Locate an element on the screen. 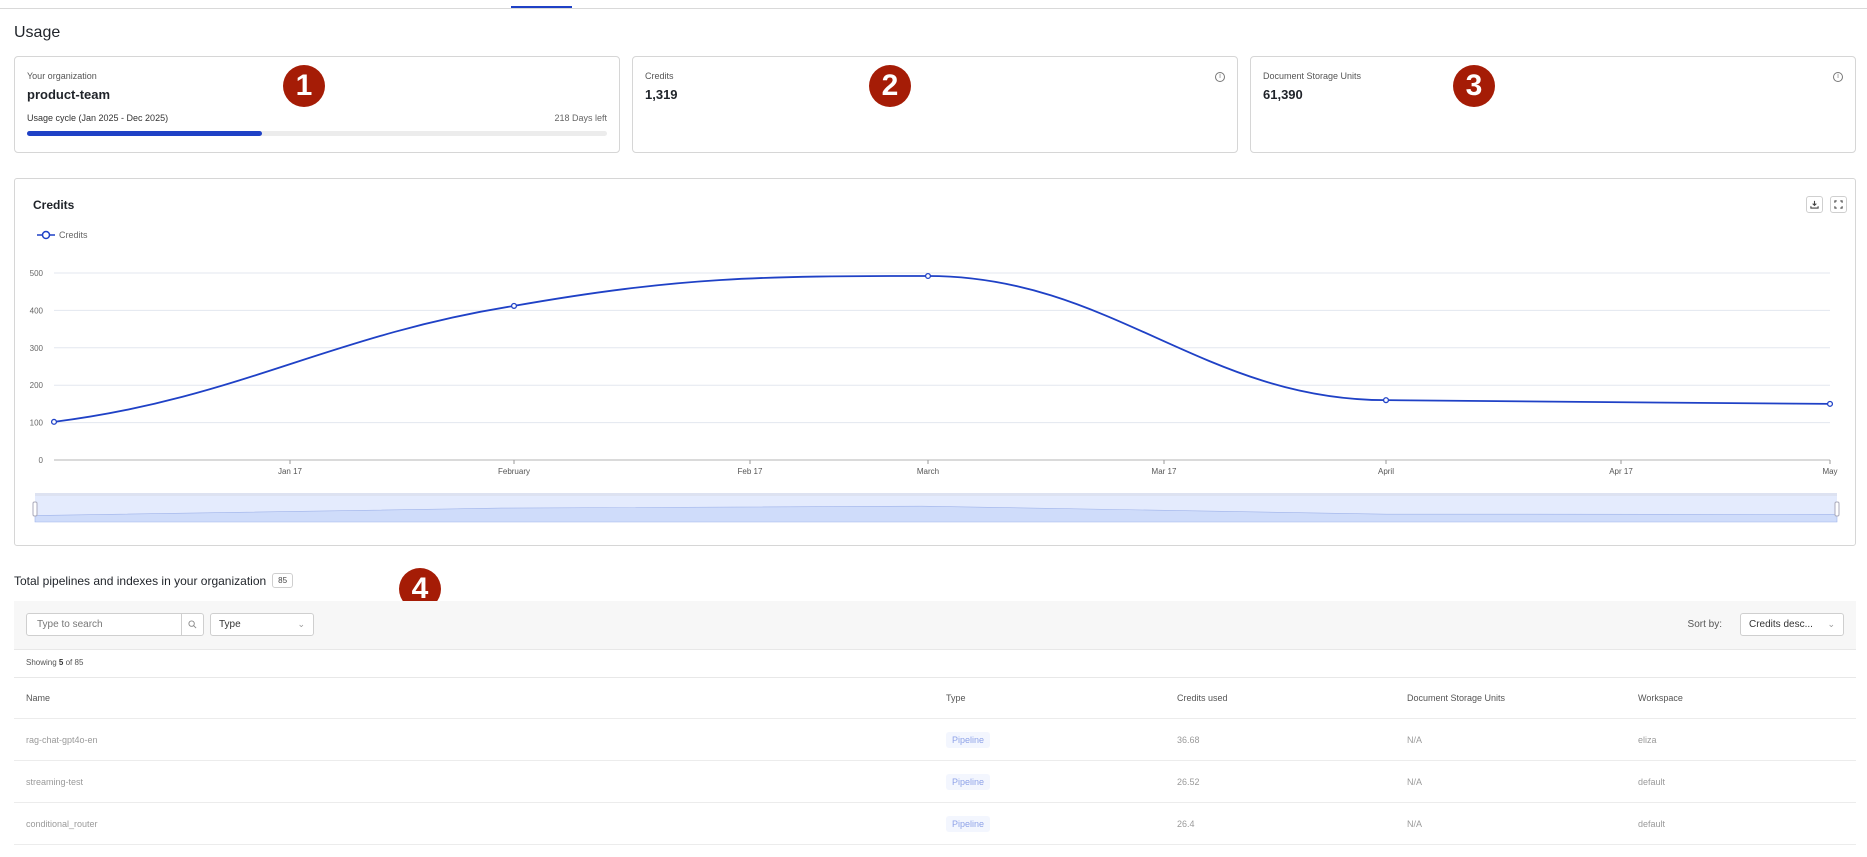 The height and width of the screenshot is (857, 1867). search-input is located at coordinates (104, 624).